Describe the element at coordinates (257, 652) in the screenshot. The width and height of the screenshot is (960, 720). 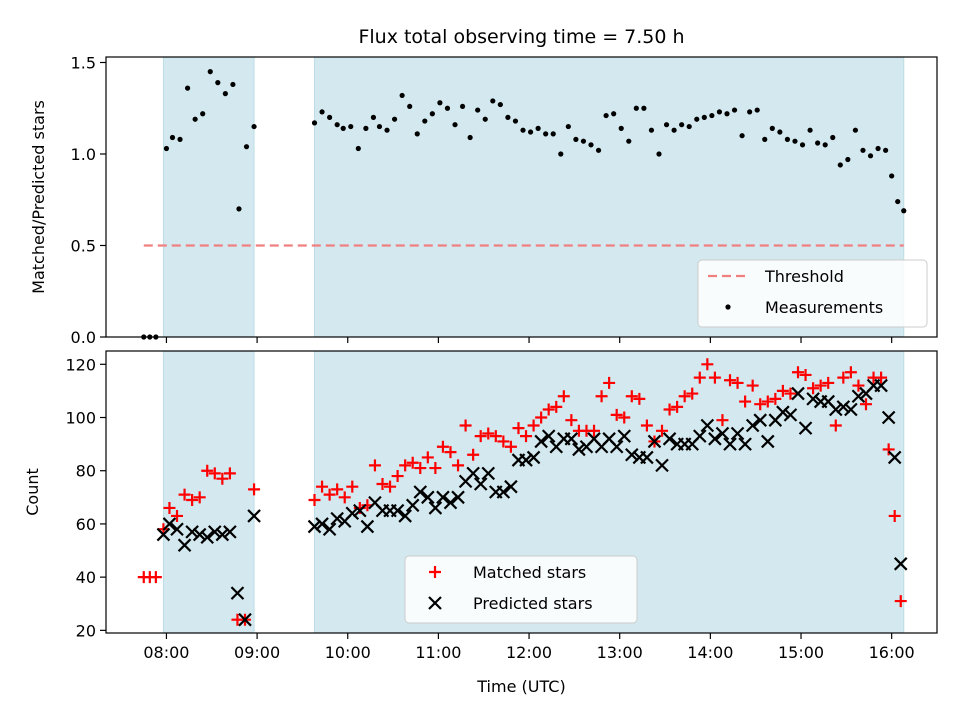
I see `x-tick-label: 09:00` at that location.